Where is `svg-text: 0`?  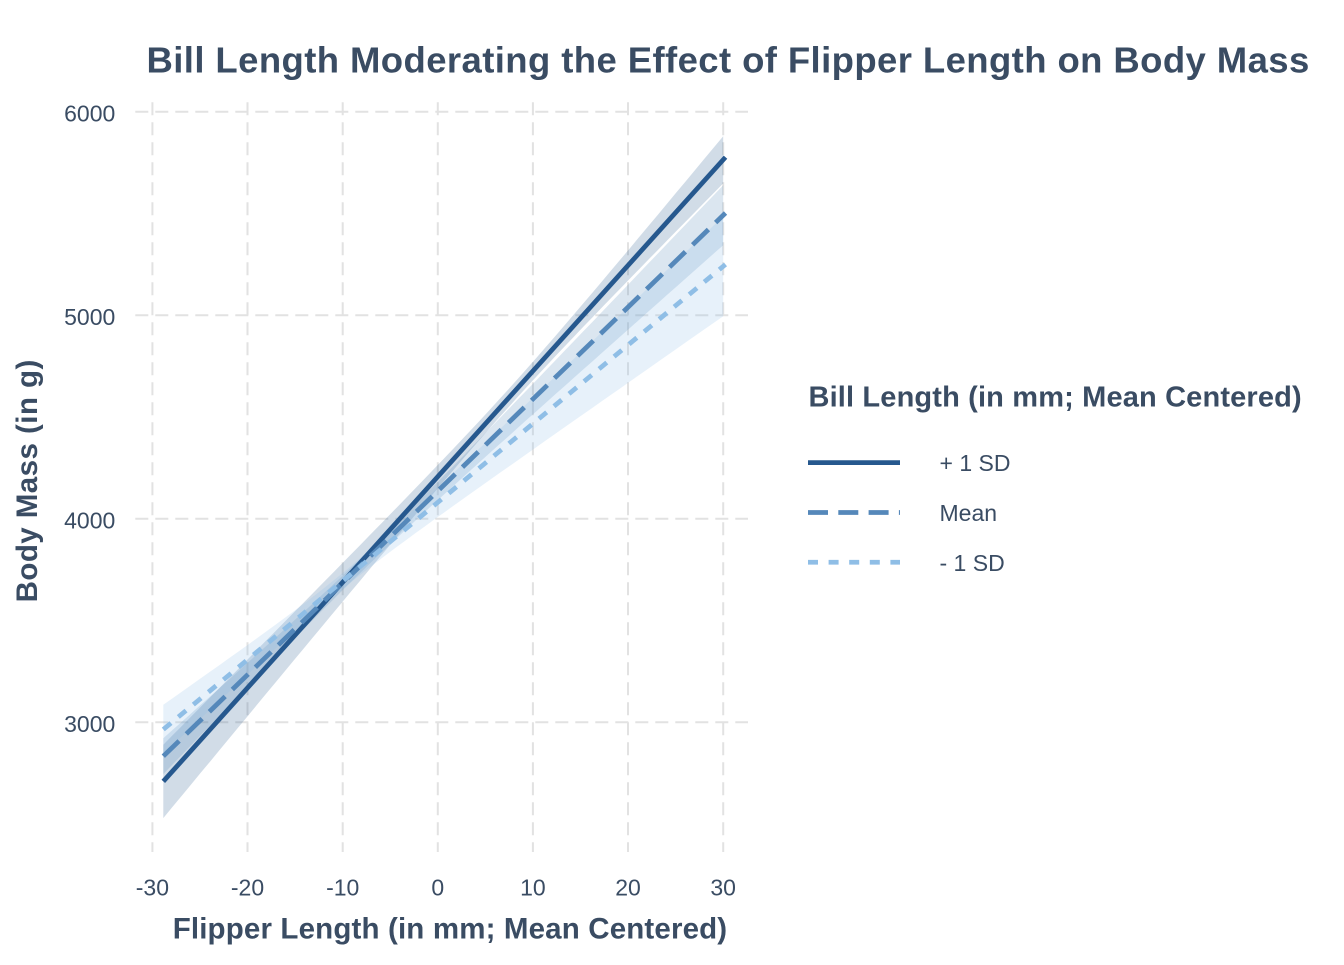 svg-text: 0 is located at coordinates (437, 888).